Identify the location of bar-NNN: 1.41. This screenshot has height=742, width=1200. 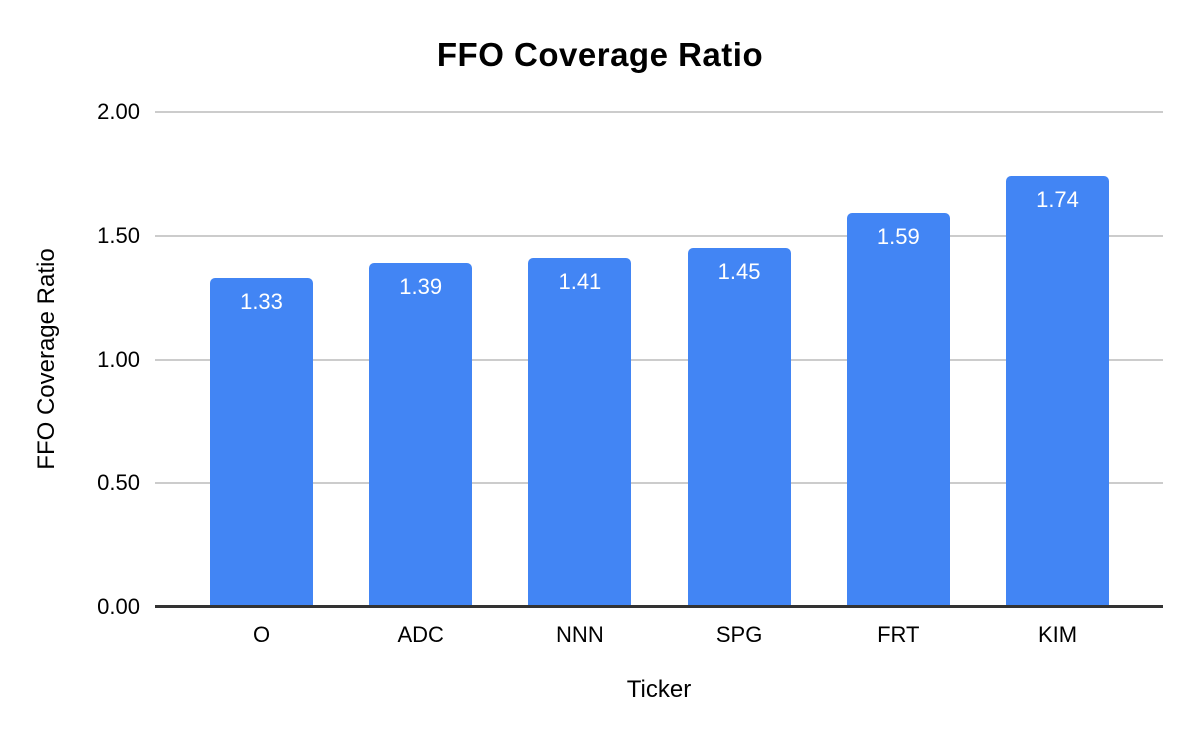
(580, 432).